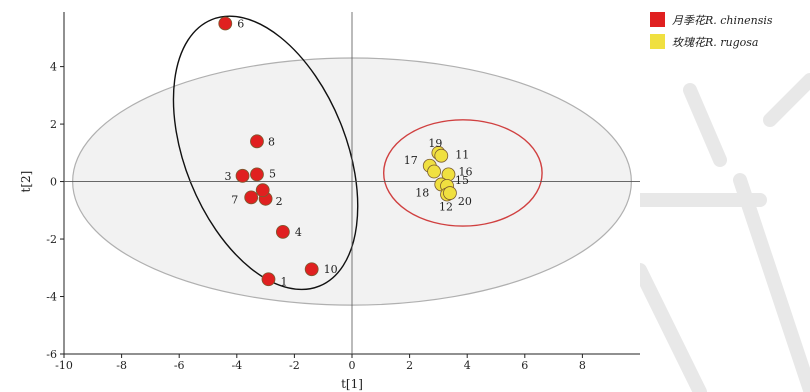 The height and width of the screenshot is (392, 810). Describe the element at coordinates (465, 201) in the screenshot. I see `point-label: 20` at that location.